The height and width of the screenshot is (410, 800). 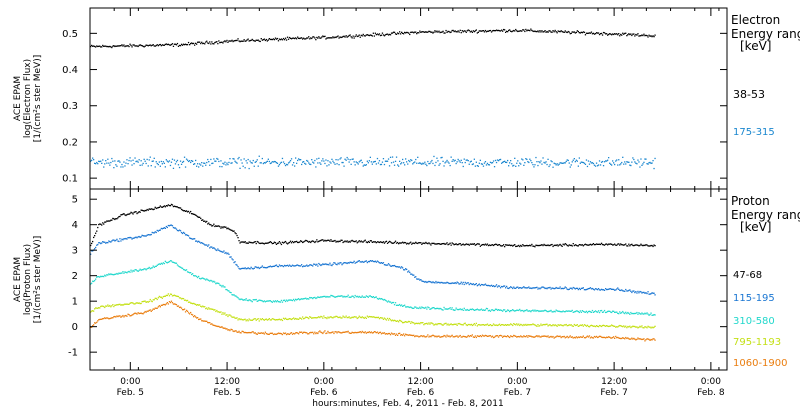 What do you see at coordinates (70, 142) in the screenshot?
I see `y-tick-label: 0.2` at bounding box center [70, 142].